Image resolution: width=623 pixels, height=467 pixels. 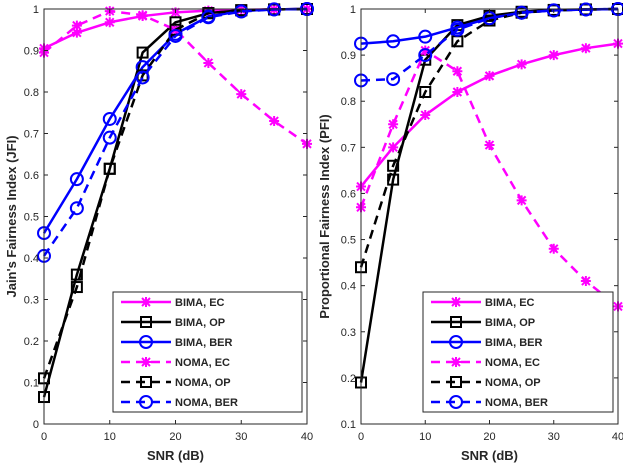 What do you see at coordinates (36, 425) in the screenshot?
I see `y-tick-label: 0` at bounding box center [36, 425].